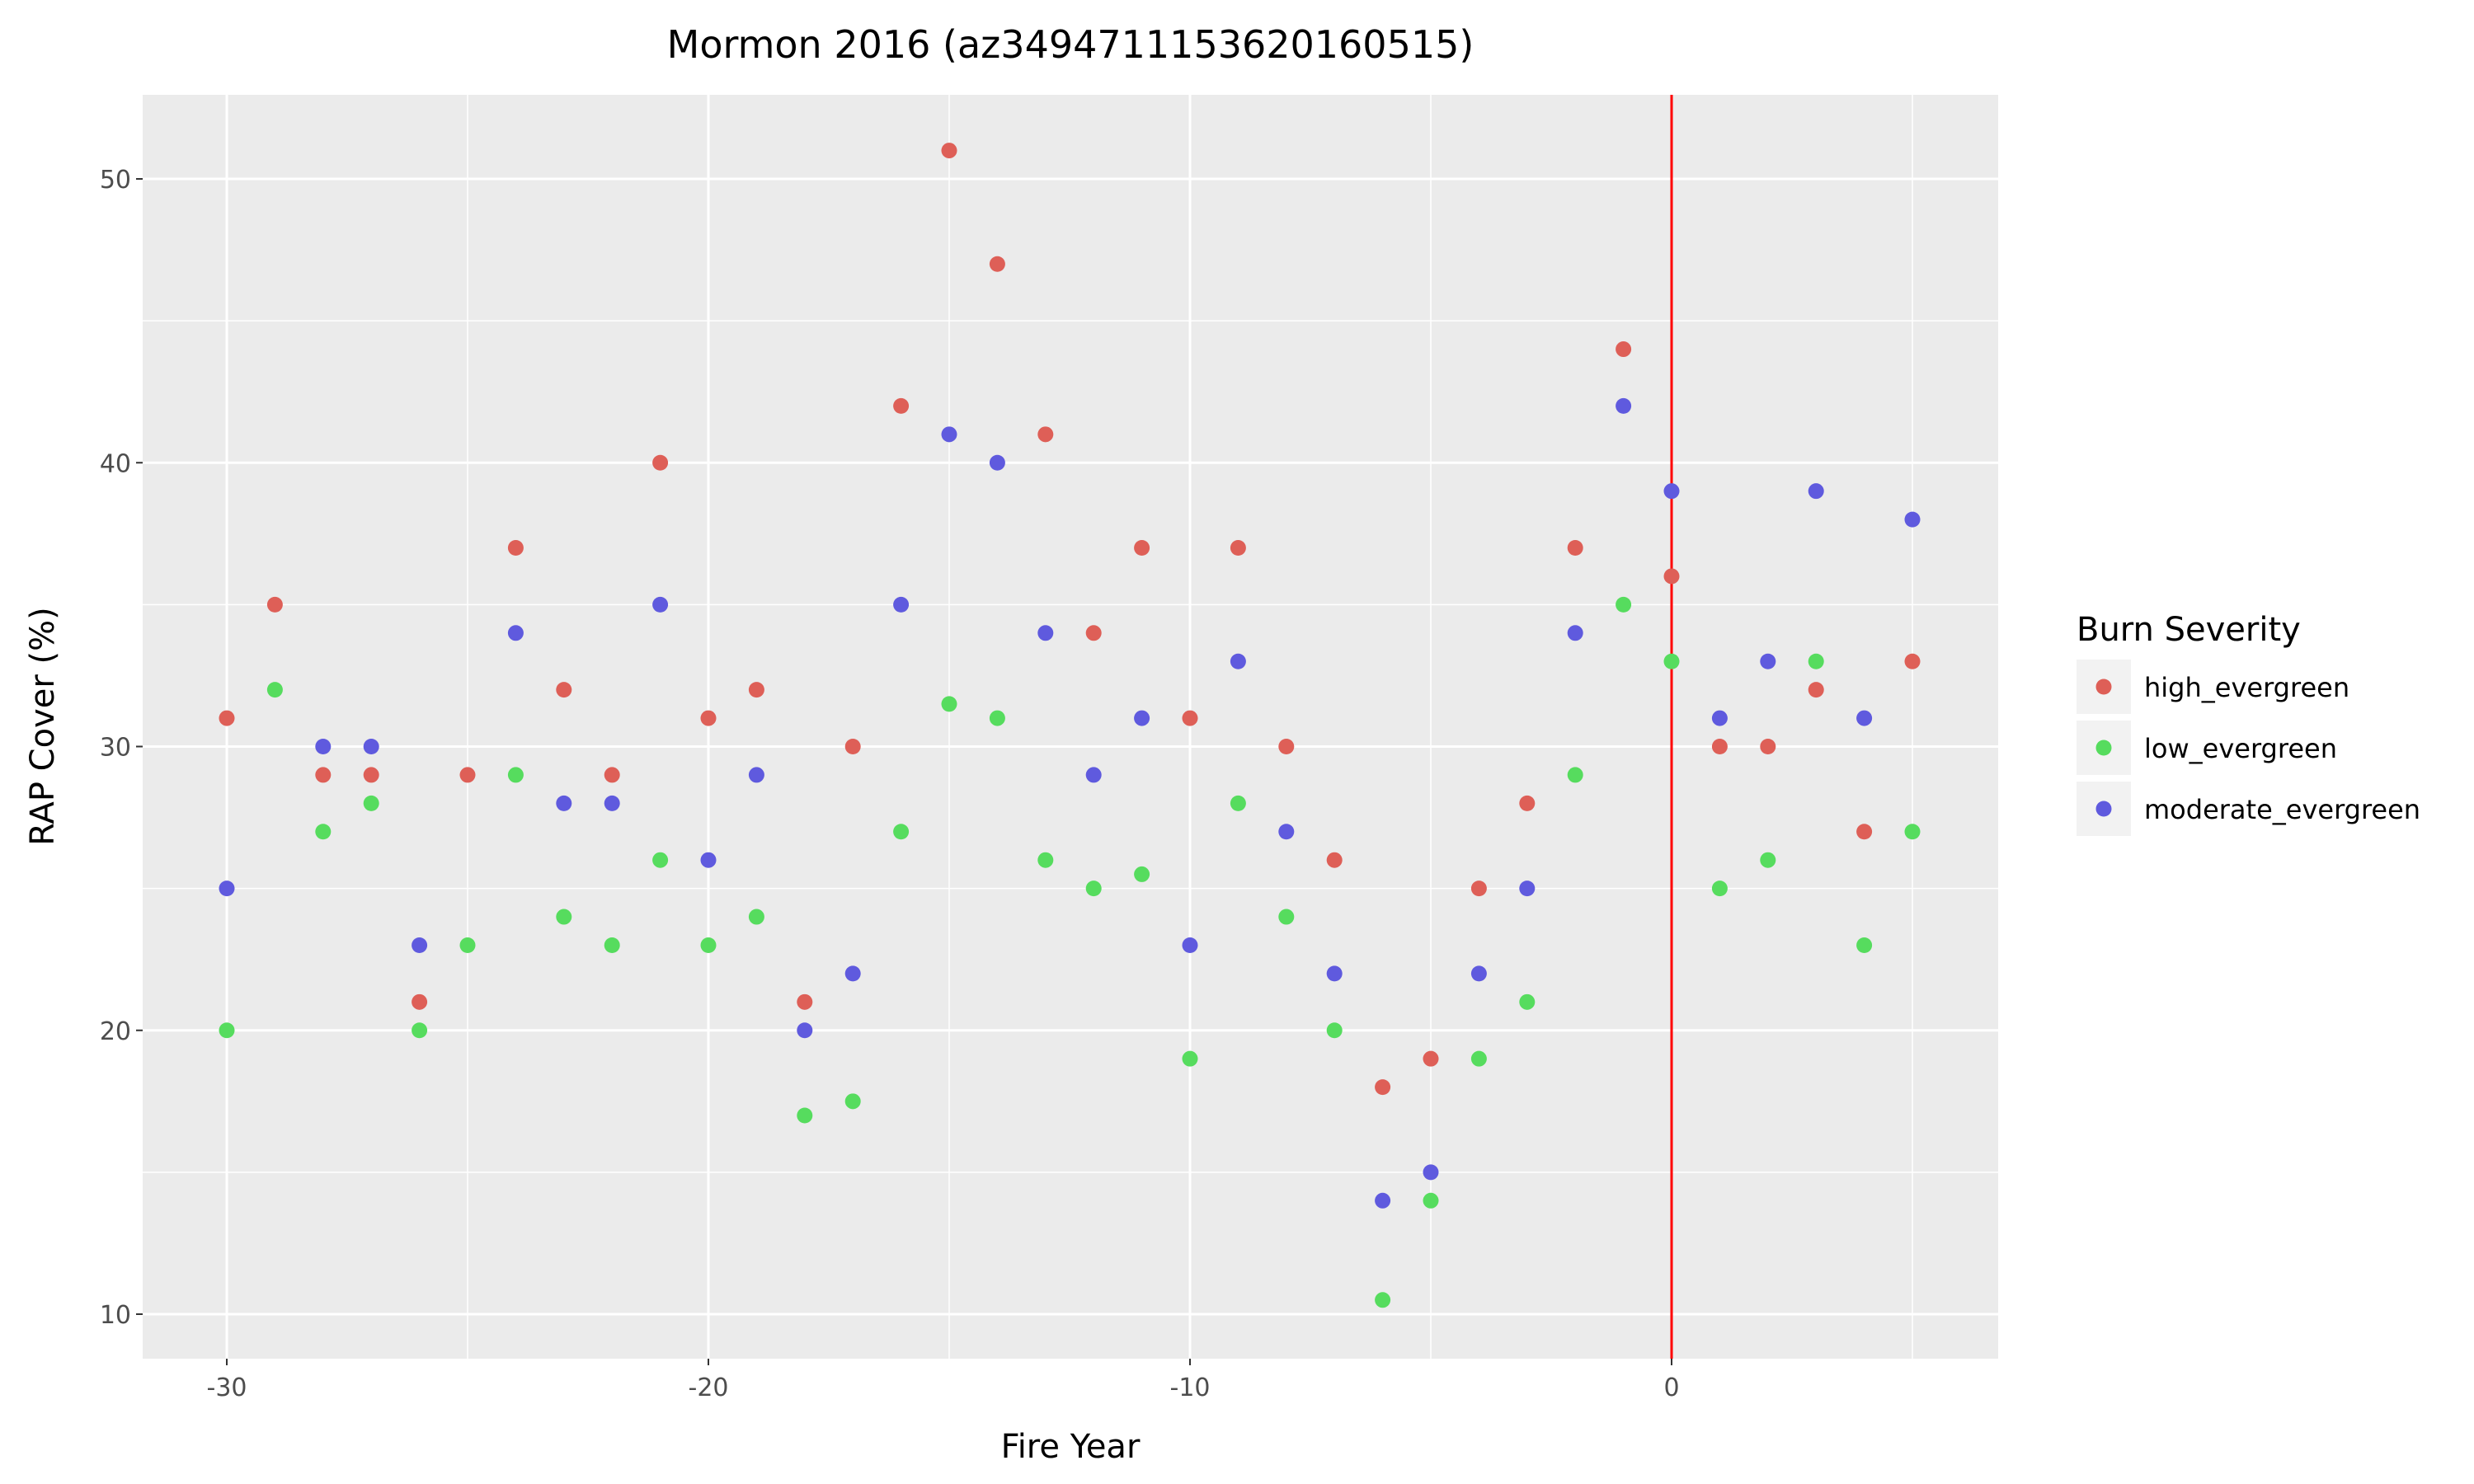 This screenshot has height=1484, width=2474. What do you see at coordinates (1671, 1388) in the screenshot?
I see `x-tick-label: 0` at bounding box center [1671, 1388].